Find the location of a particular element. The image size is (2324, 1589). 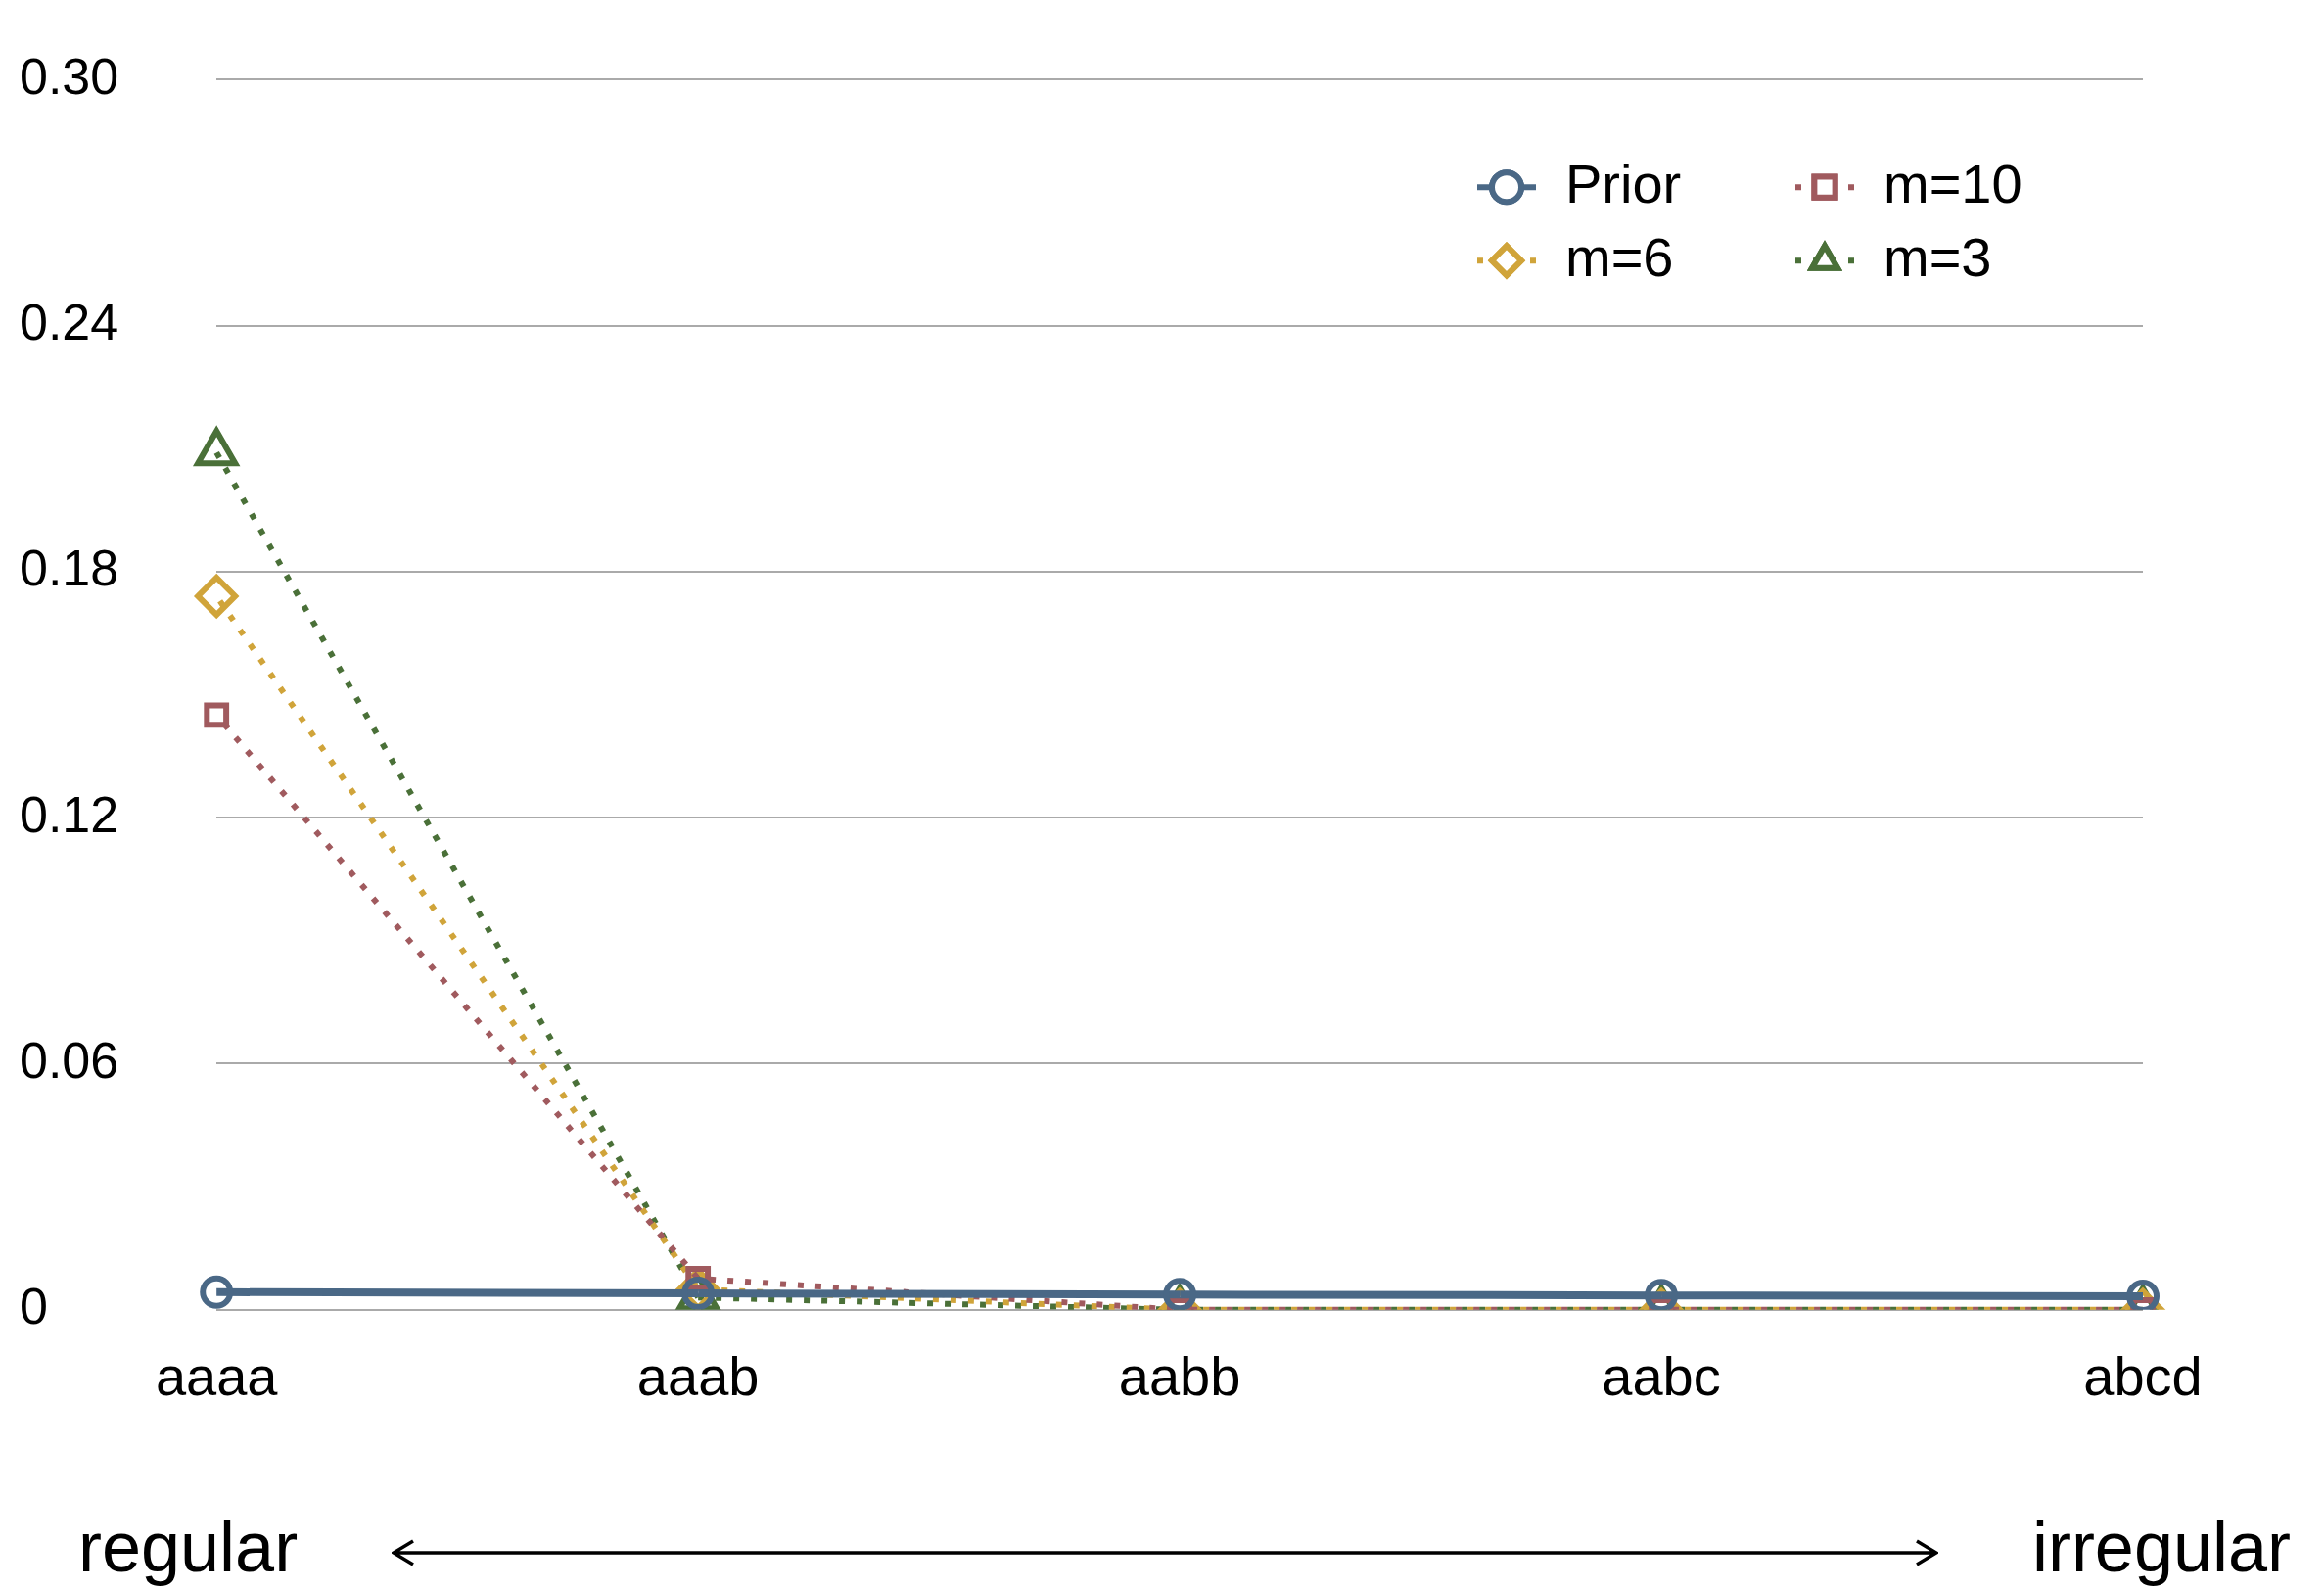

x-tick-label: aabb is located at coordinates (1179, 1375).